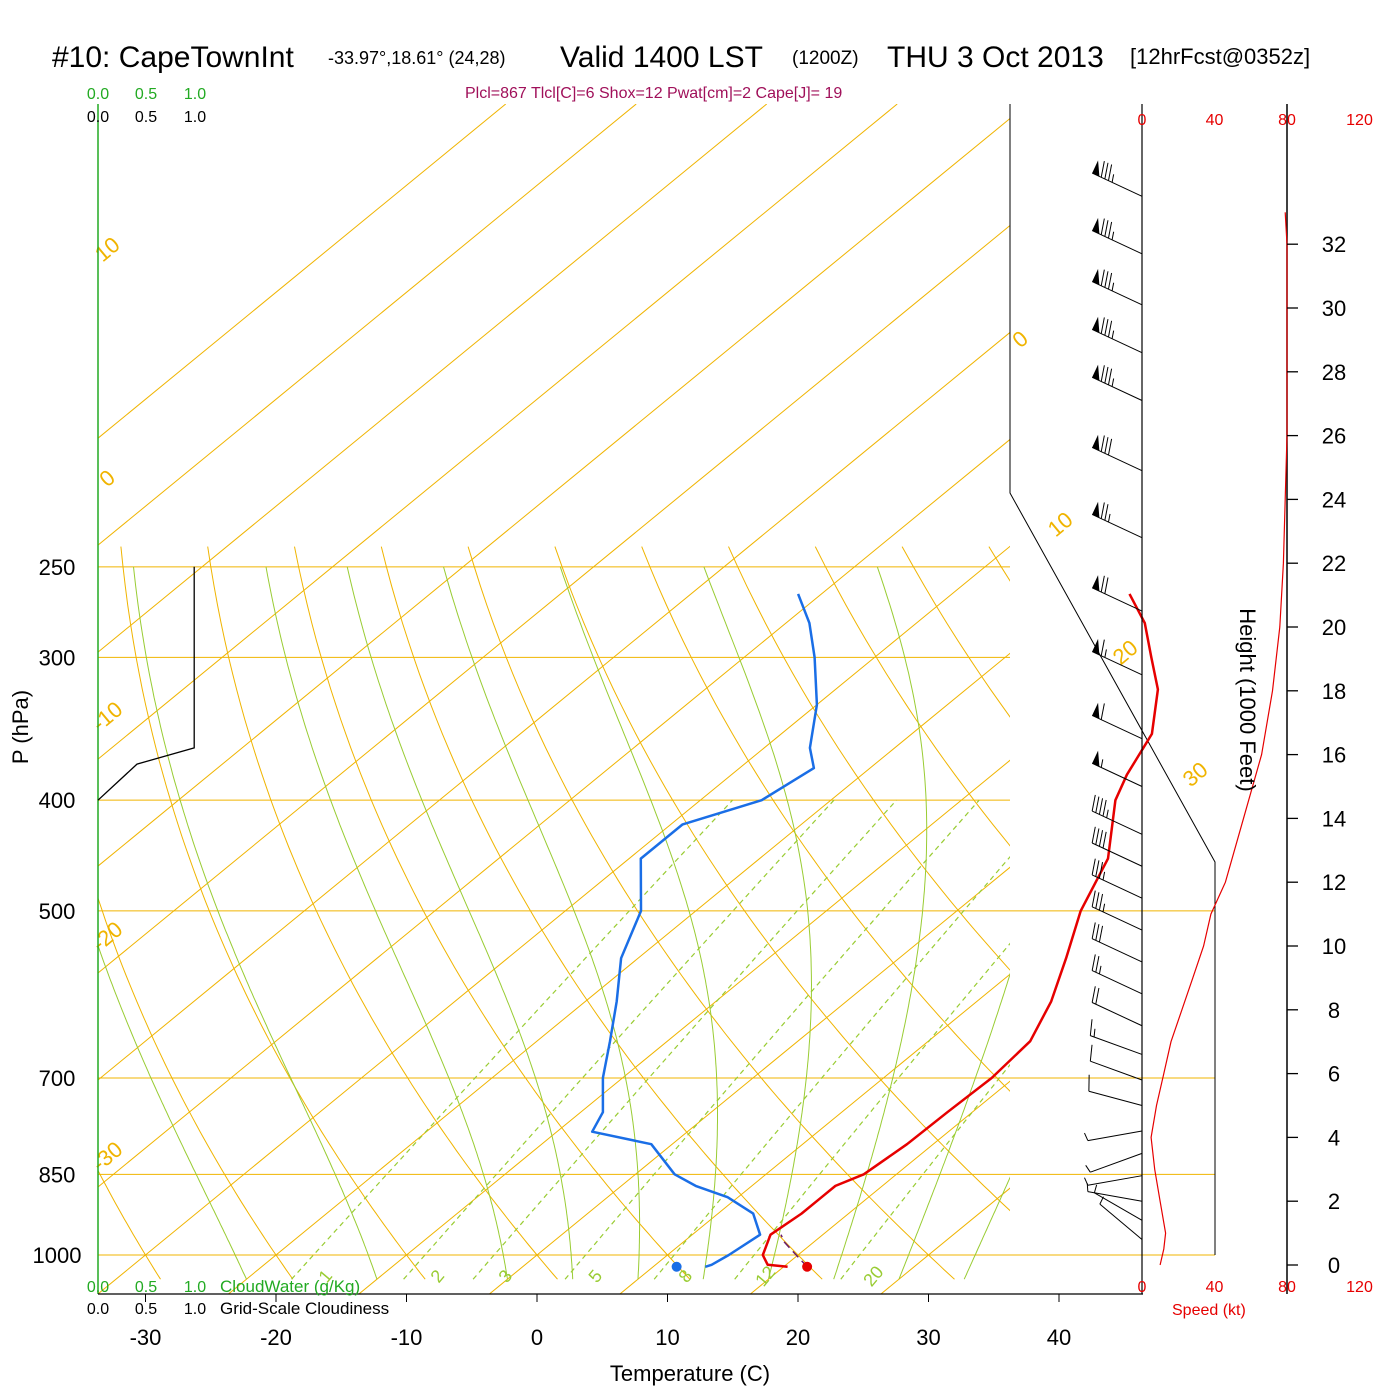  I want to click on wind-speed-line, so click(1219, 739).